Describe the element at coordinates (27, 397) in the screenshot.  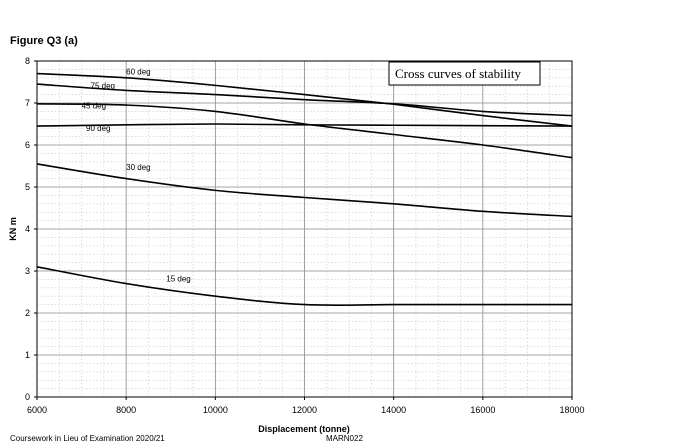
I see `y-tick-label: 0` at that location.